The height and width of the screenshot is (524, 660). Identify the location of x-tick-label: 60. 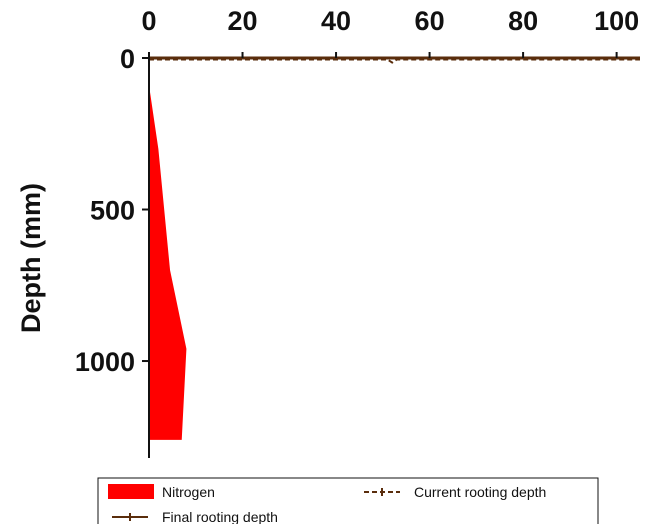
(430, 21).